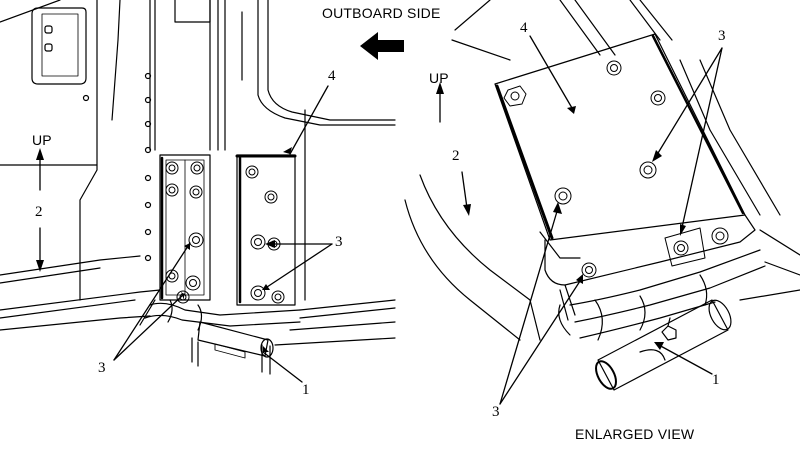 Image resolution: width=800 pixels, height=449 pixels. I want to click on arrow-left-icon, so click(382, 46).